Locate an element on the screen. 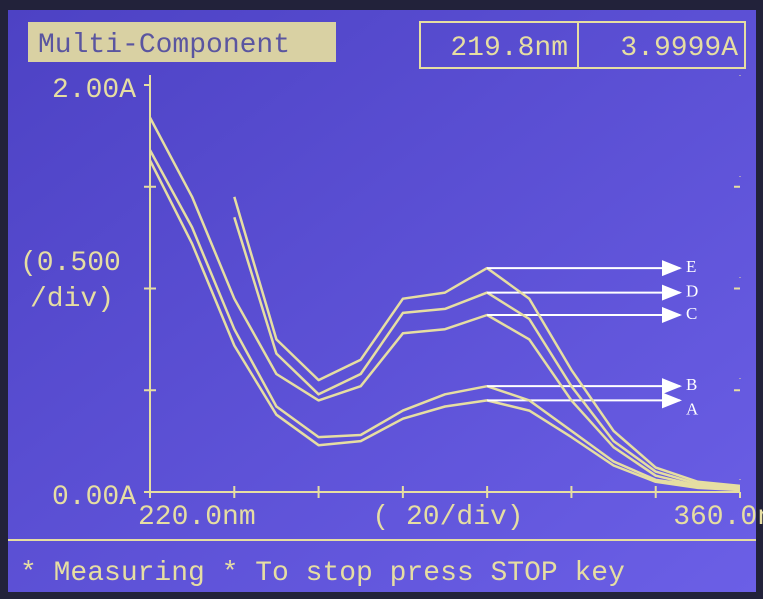 The height and width of the screenshot is (599, 763). series-label: D is located at coordinates (692, 290).